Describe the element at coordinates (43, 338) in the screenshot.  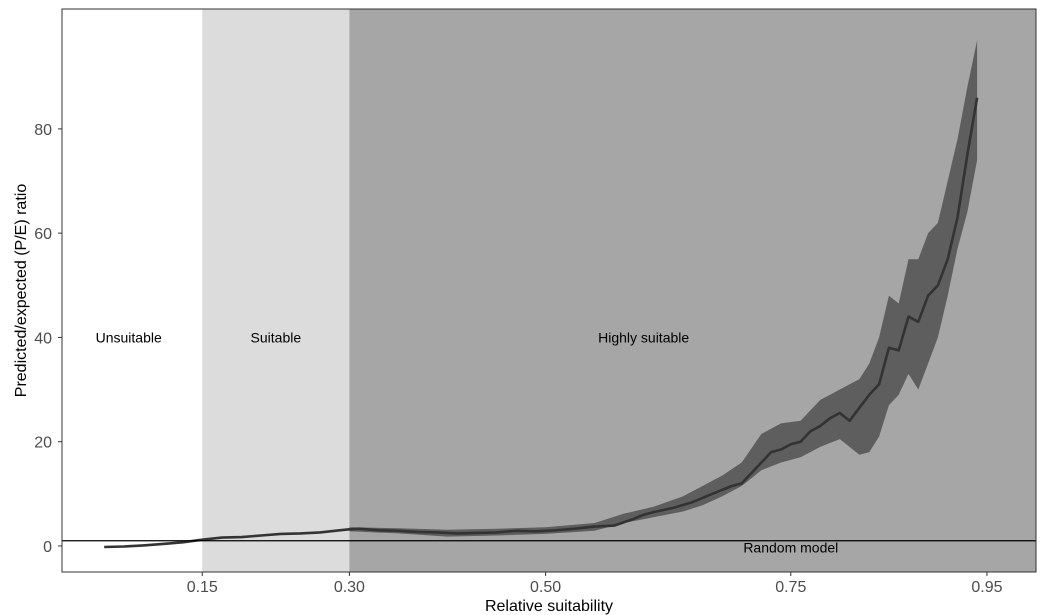
I see `y-tick-label-2: 40` at that location.